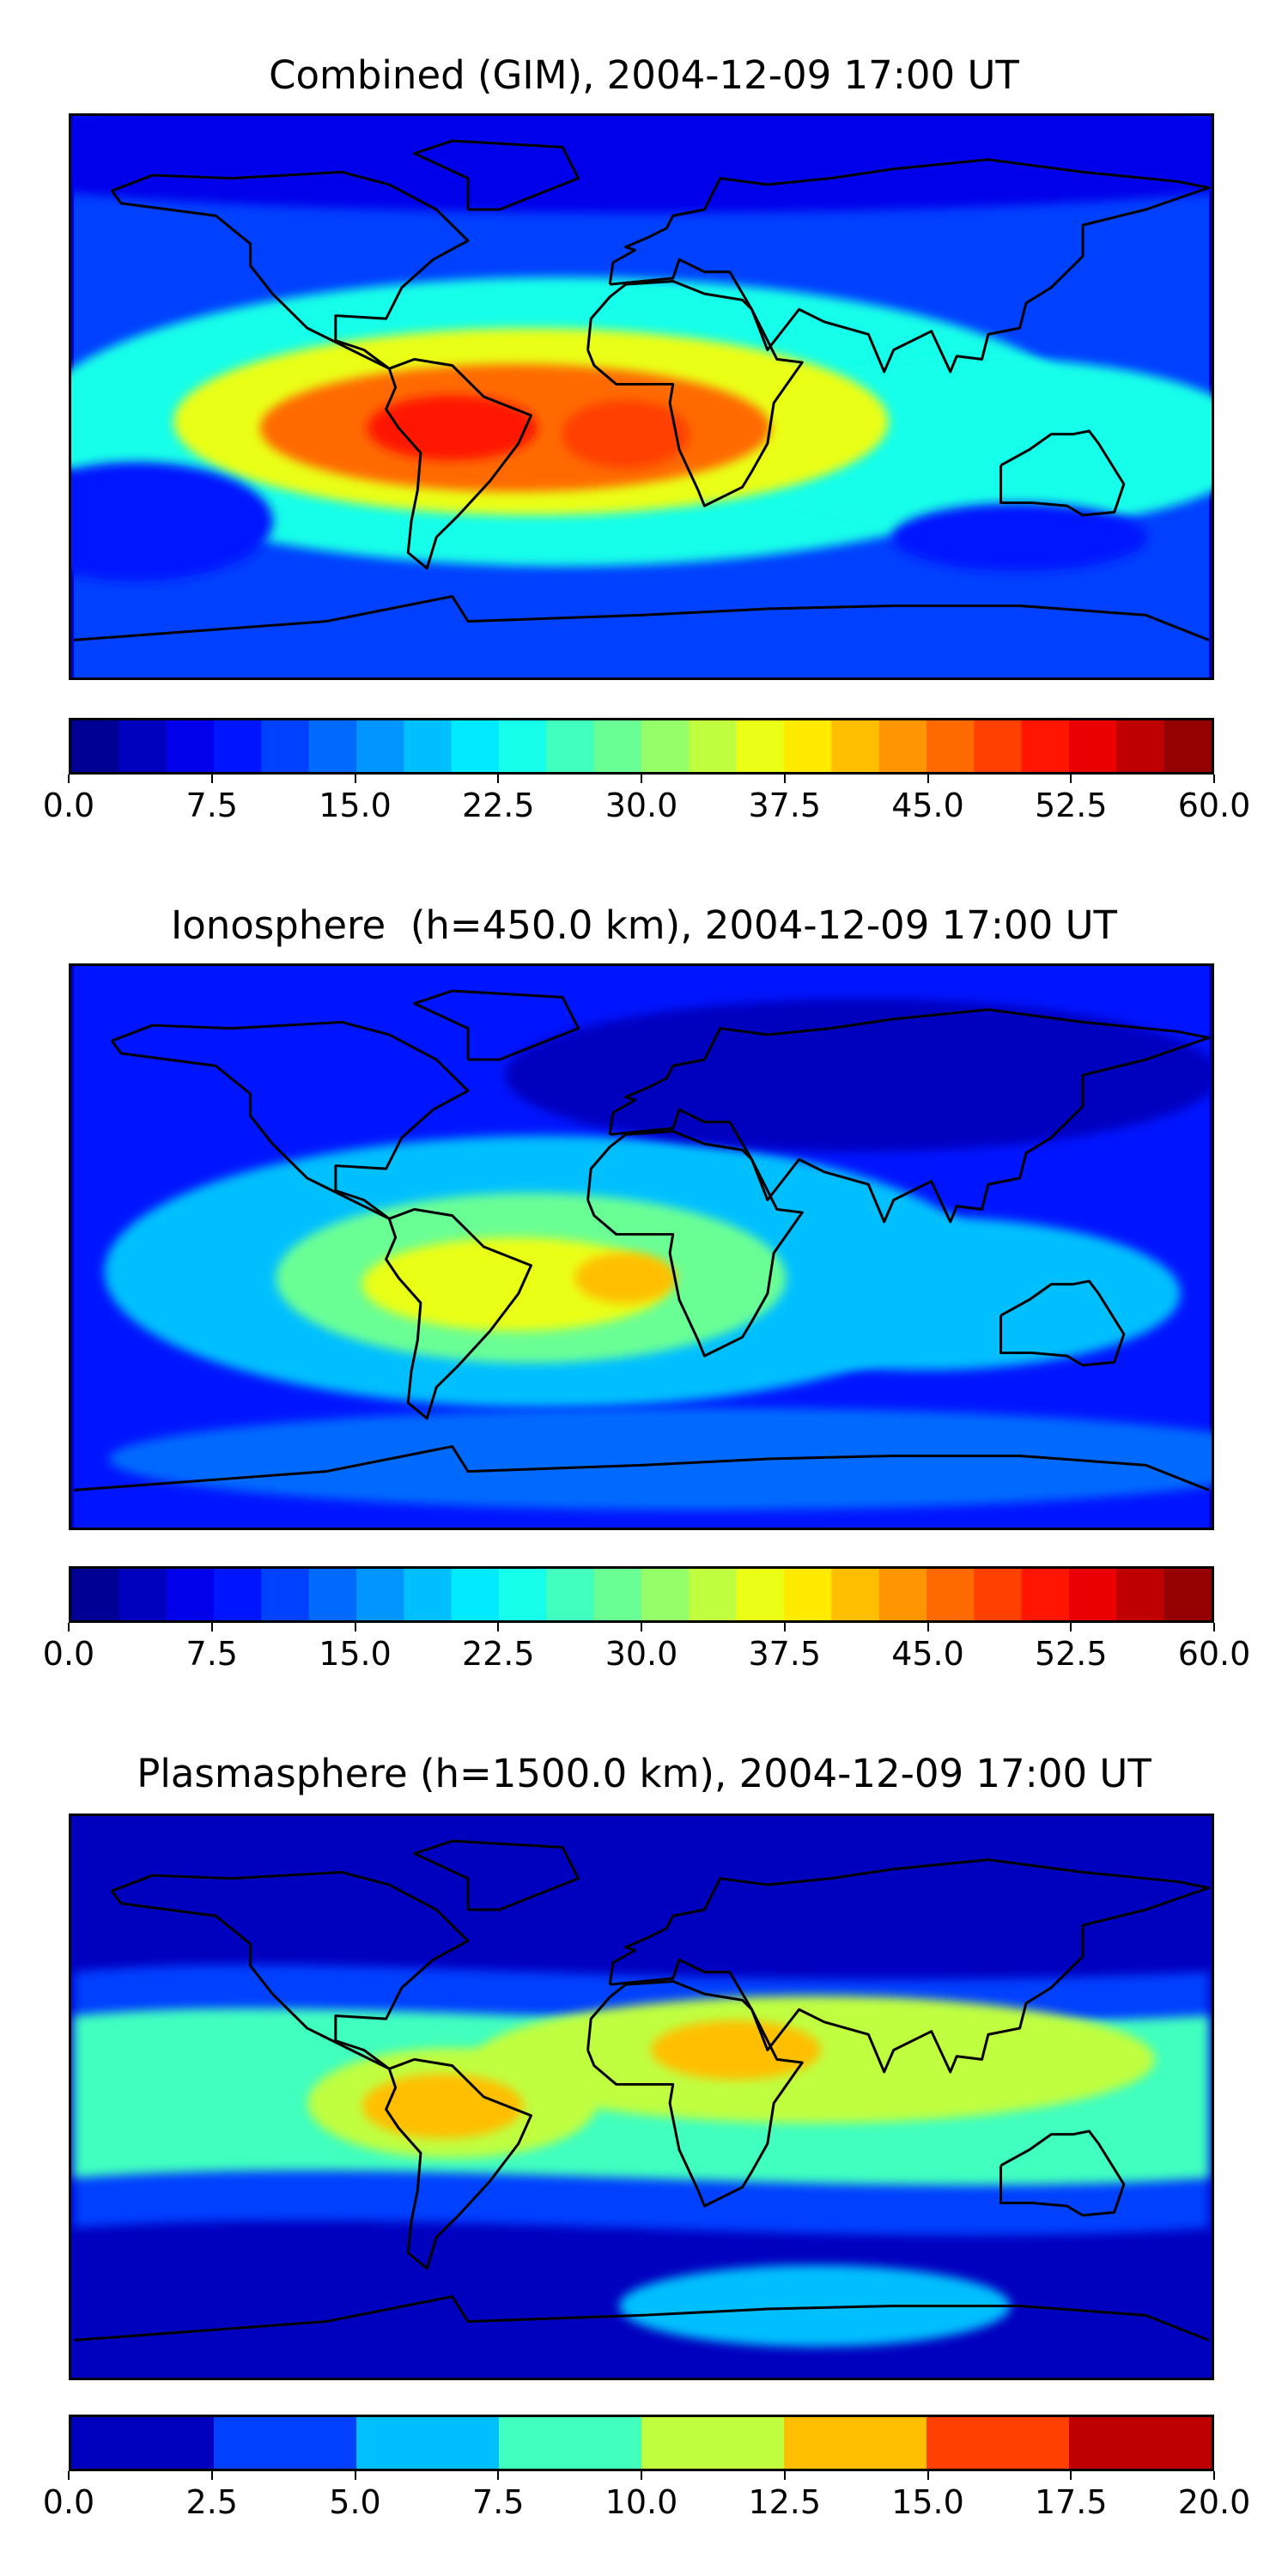  What do you see at coordinates (858, 1075) in the screenshot?
I see `contour-northern-asia-low` at bounding box center [858, 1075].